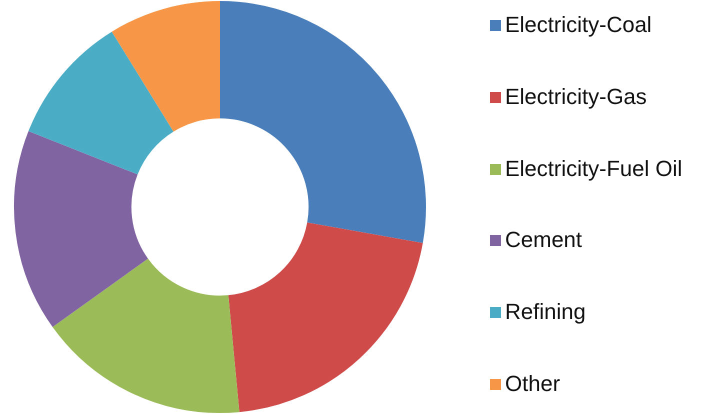 This screenshot has width=725, height=414. What do you see at coordinates (545, 312) in the screenshot?
I see `legend-label: Refining` at bounding box center [545, 312].